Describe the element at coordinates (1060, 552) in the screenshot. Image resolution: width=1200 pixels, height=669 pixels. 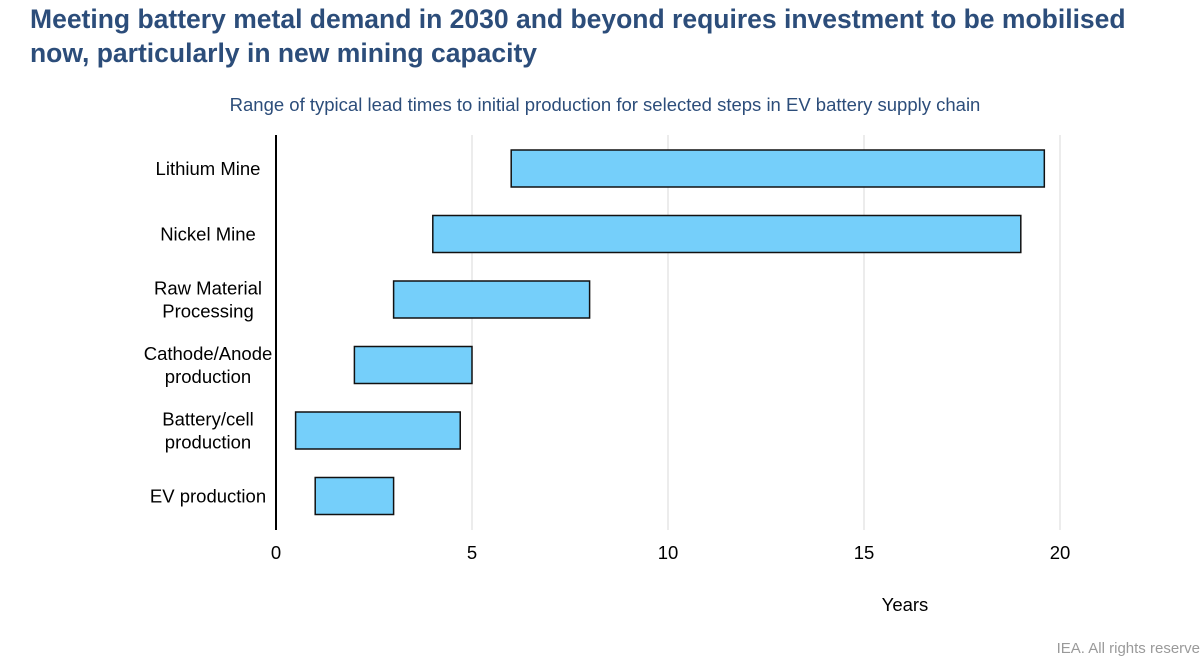
I see `x-tick-label: 20` at that location.